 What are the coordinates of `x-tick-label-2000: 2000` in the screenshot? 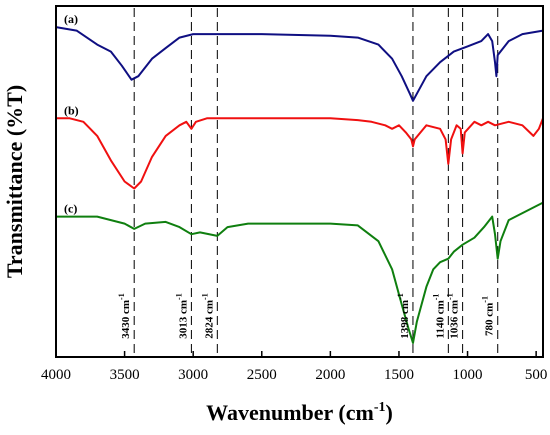 It's located at (330, 375).